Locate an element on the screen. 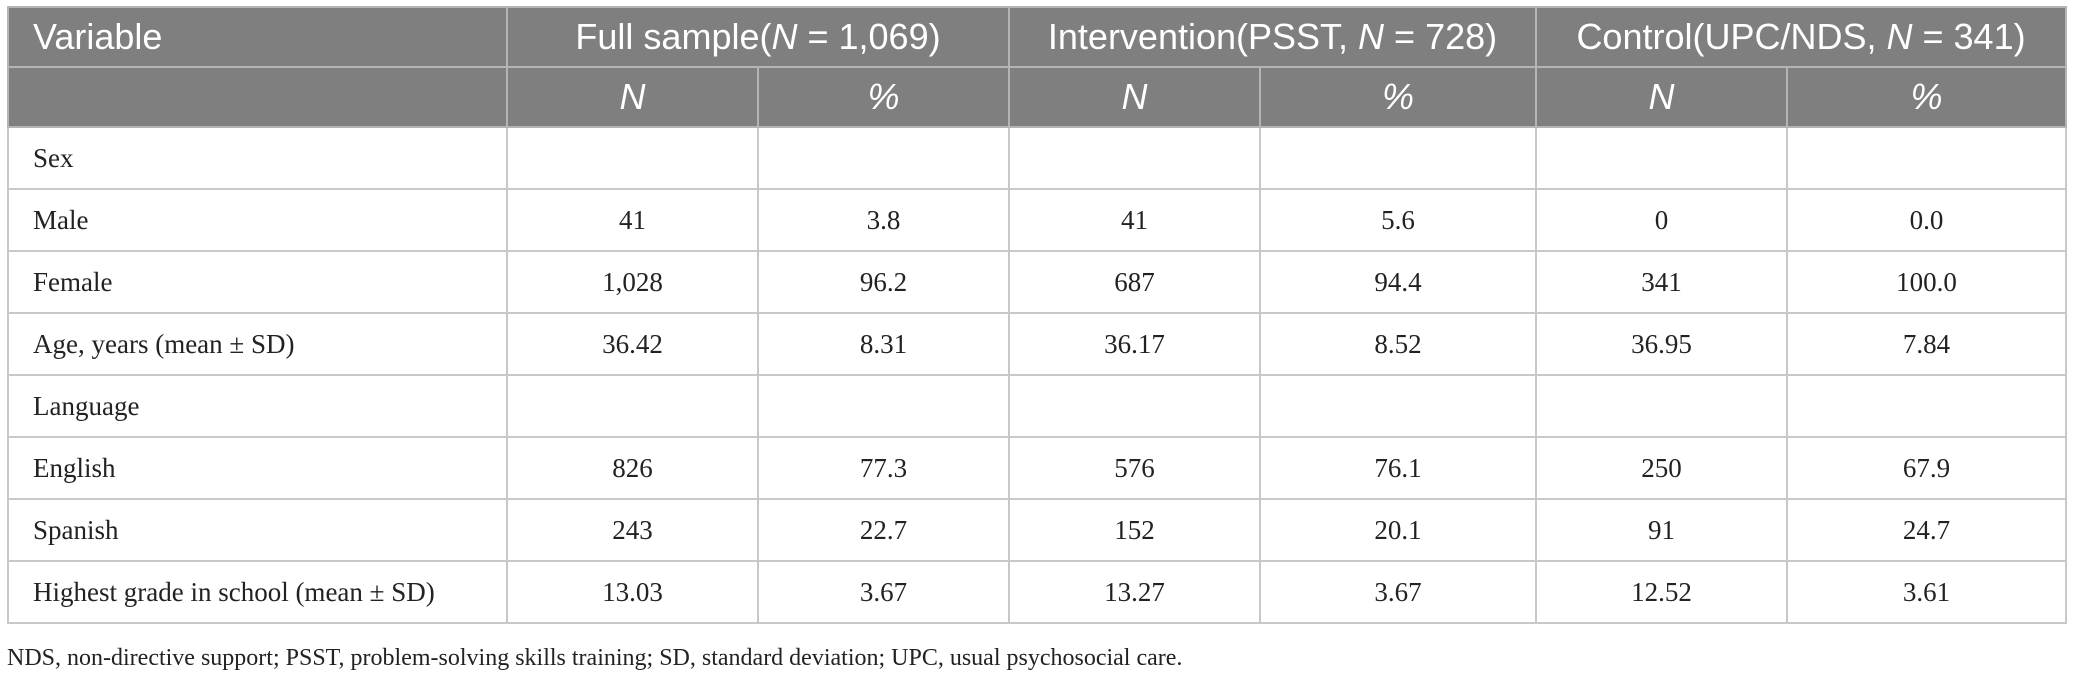  table-cell: 152 is located at coordinates (1135, 530).